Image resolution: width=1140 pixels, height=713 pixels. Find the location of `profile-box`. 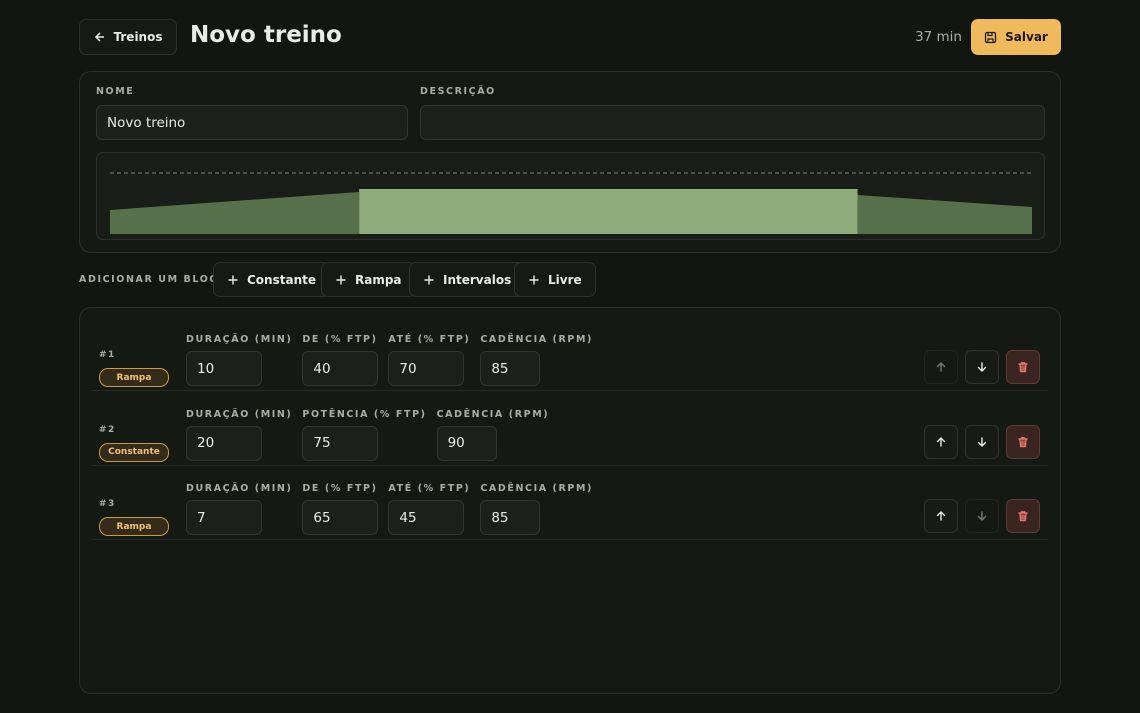

profile-box is located at coordinates (570, 196).